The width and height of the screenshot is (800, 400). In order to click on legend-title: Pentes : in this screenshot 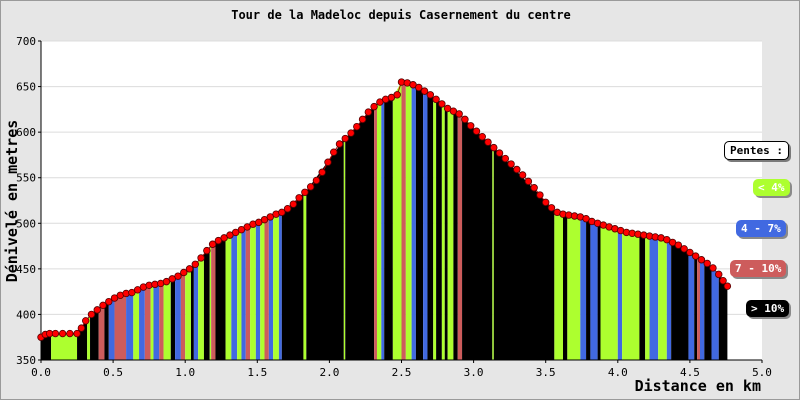, I will do `click(756, 150)`.